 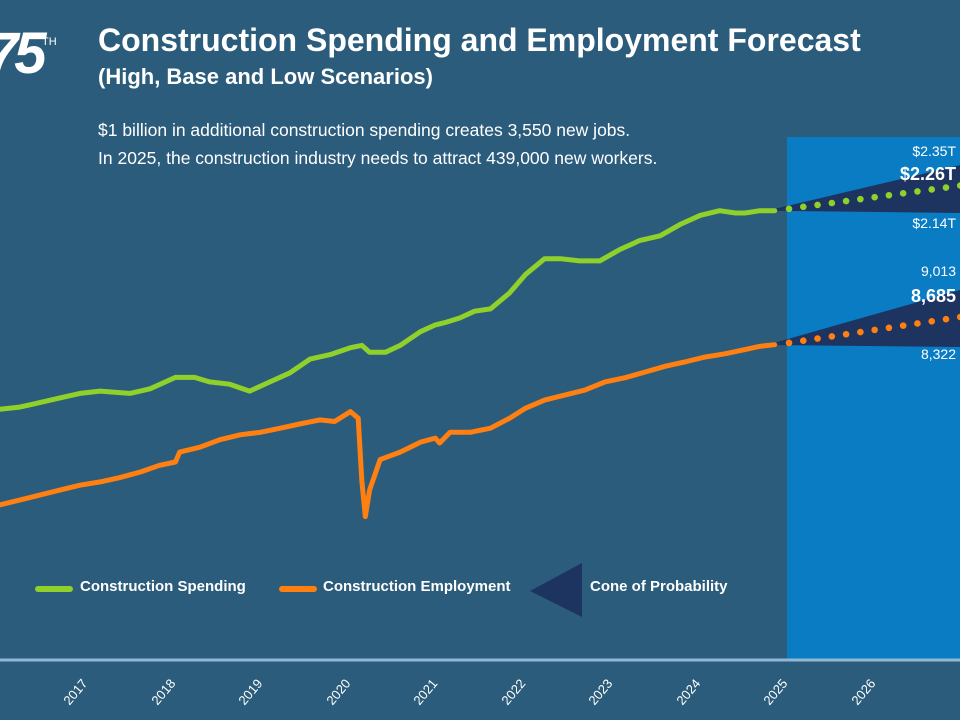 I want to click on employment-low-label: 8,322, so click(x=938, y=354).